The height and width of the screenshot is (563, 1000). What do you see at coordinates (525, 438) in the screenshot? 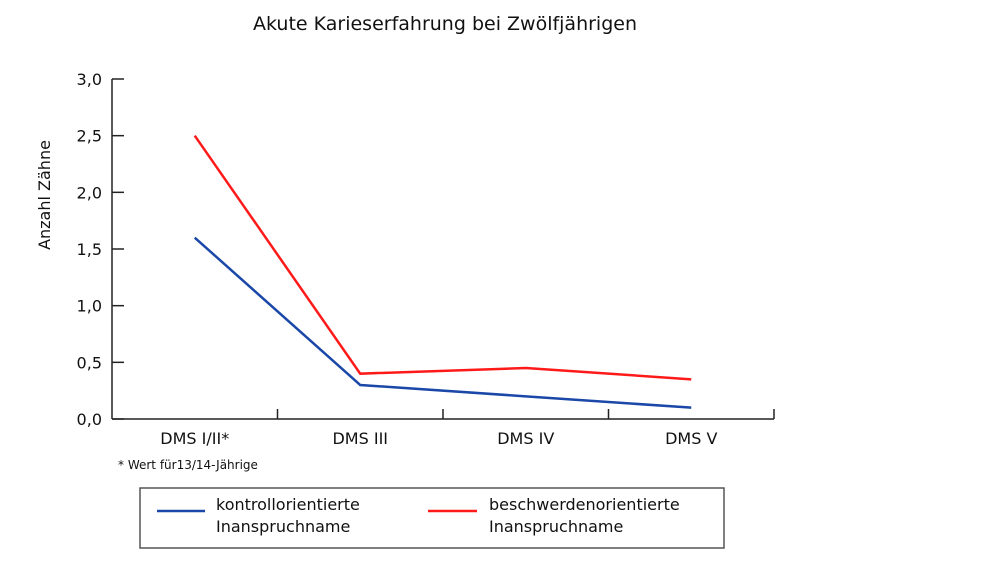
I see `x-tick-label: DMS IV` at bounding box center [525, 438].